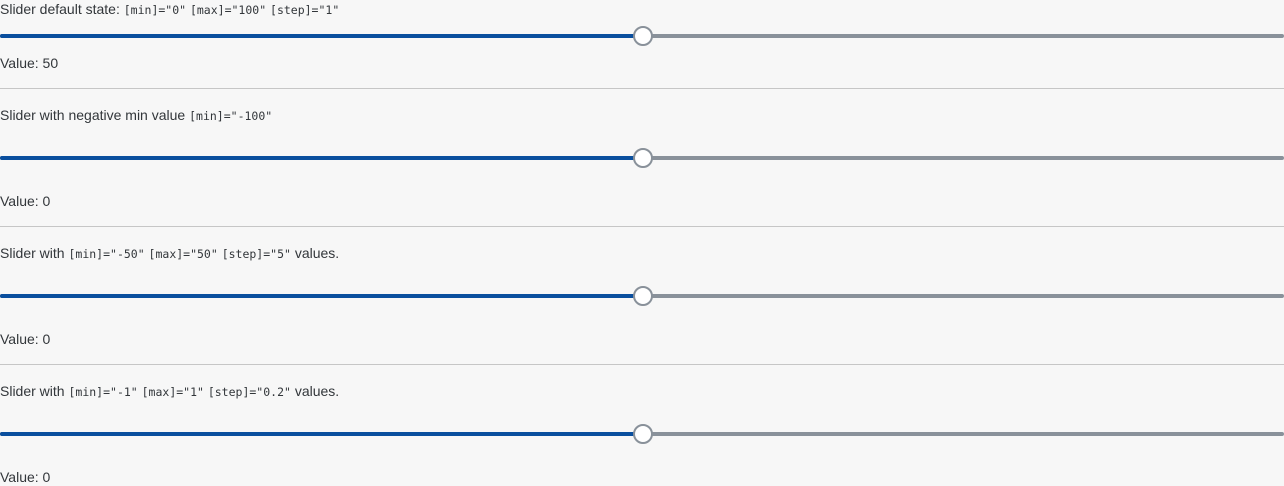 The image size is (1284, 486). Describe the element at coordinates (321, 158) in the screenshot. I see `slider-2-progress` at that location.